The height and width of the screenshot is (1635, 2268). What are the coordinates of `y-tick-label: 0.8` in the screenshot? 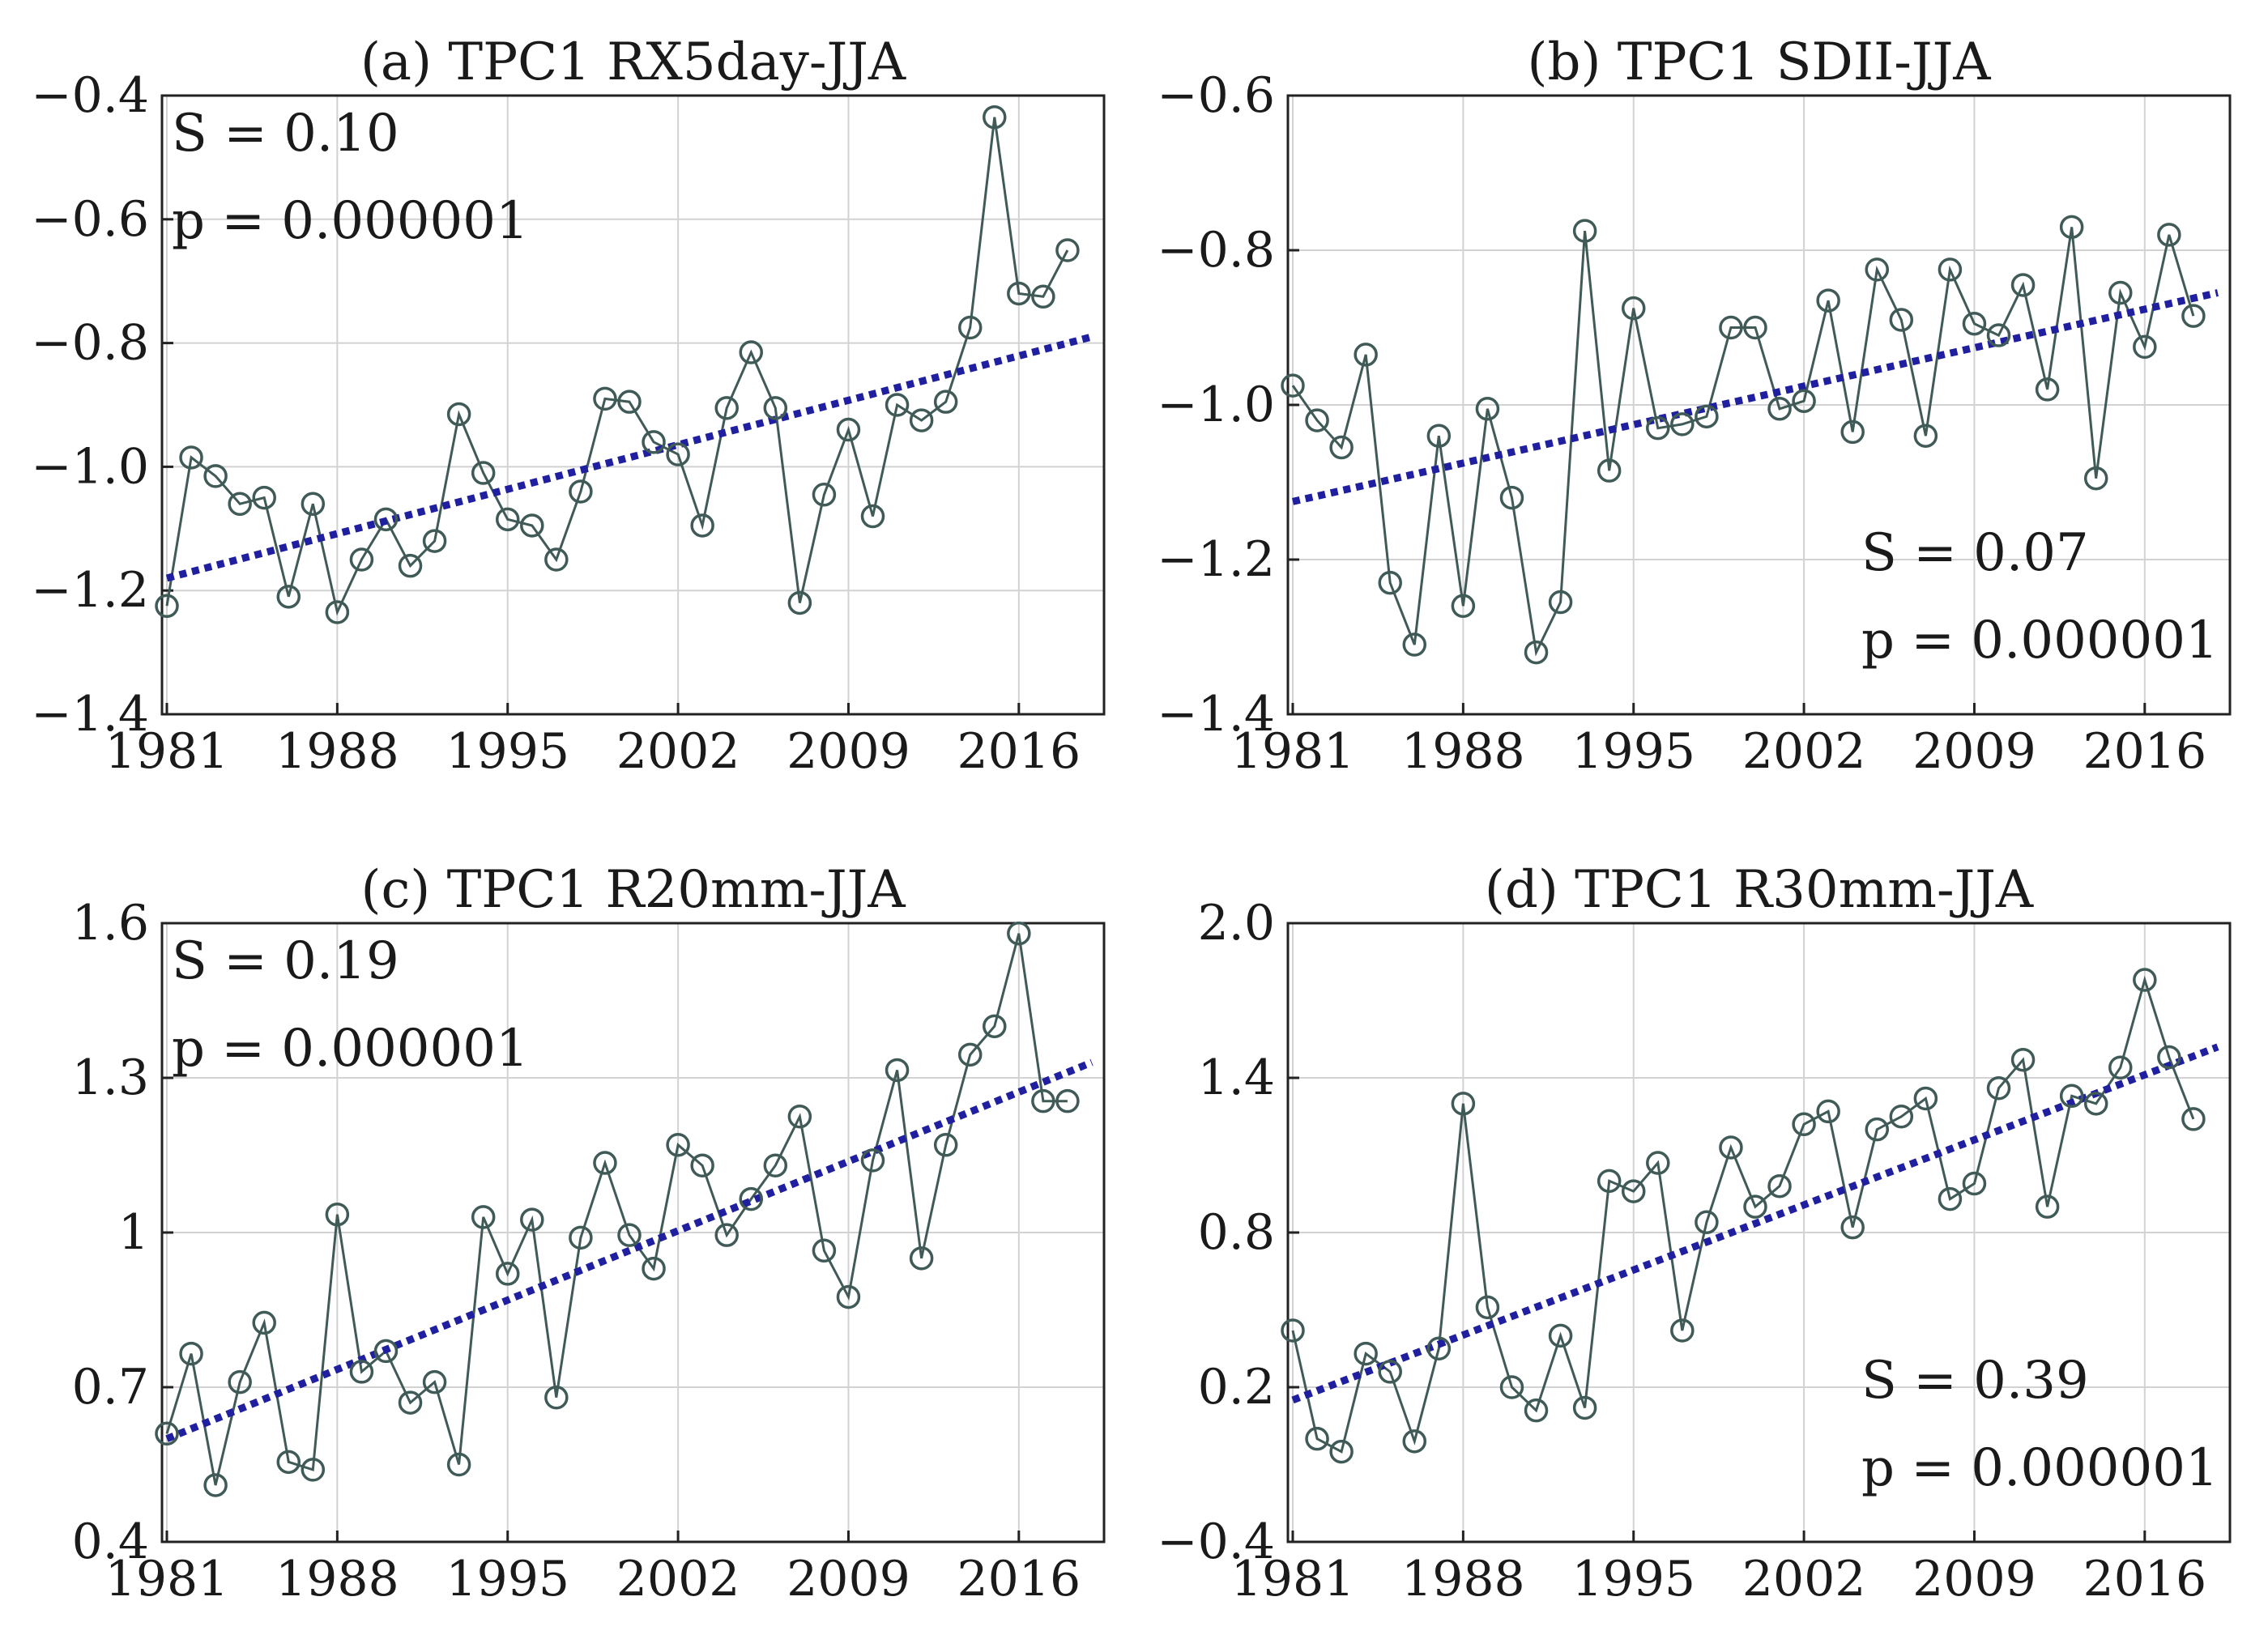 It's located at (1236, 1232).